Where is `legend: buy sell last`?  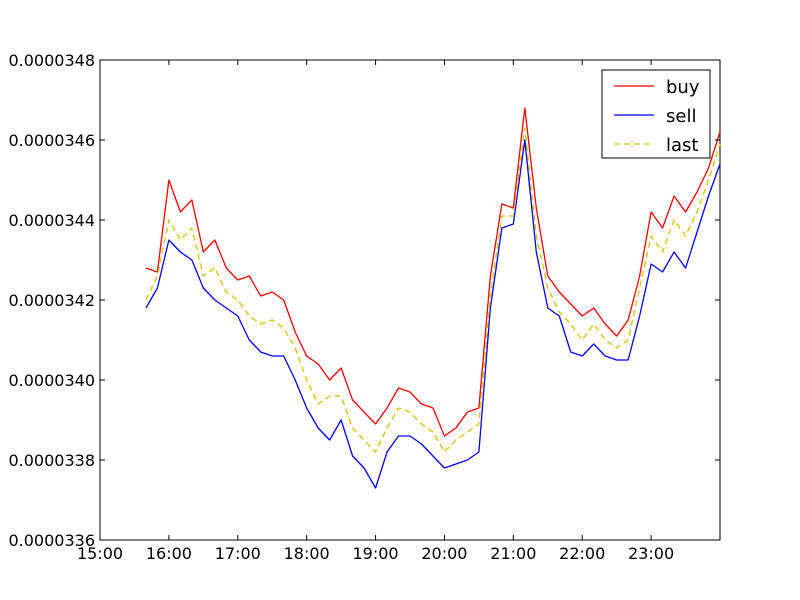 legend: buy sell last is located at coordinates (656, 114).